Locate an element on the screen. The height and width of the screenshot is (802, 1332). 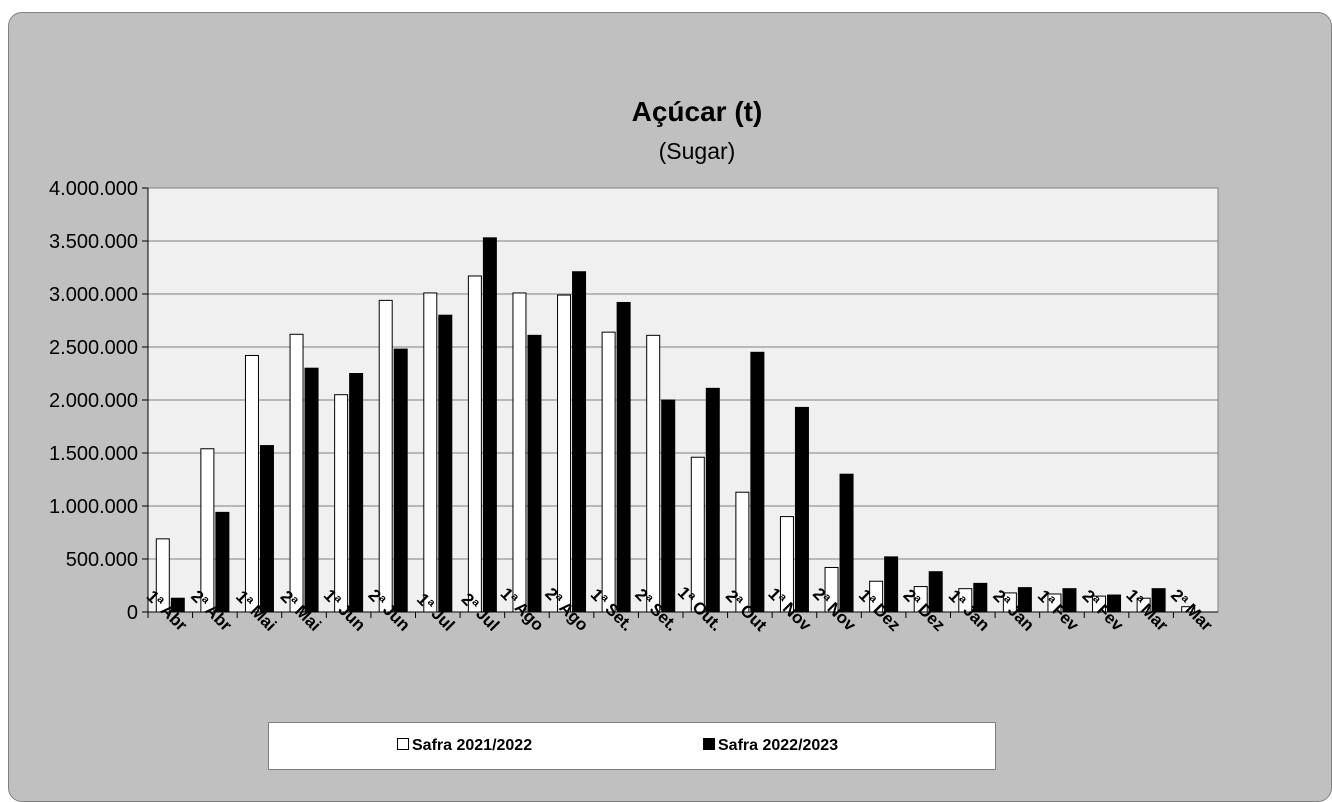
legend-item-series-2: Safra 2022/2023 is located at coordinates (770, 746).